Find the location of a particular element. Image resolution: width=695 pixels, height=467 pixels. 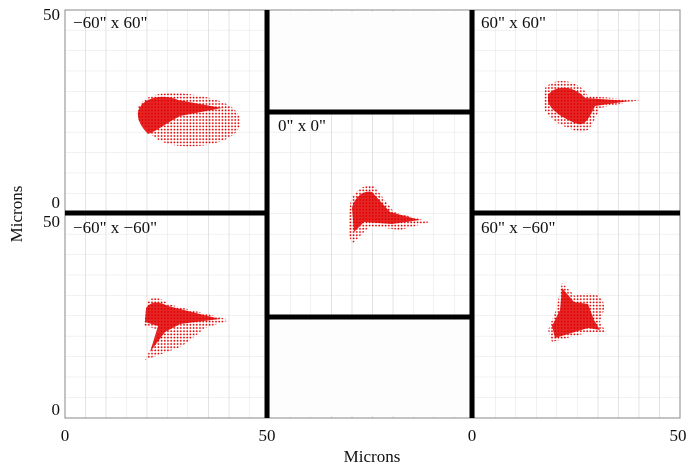

y-axis-label: Microns is located at coordinates (16, 214).